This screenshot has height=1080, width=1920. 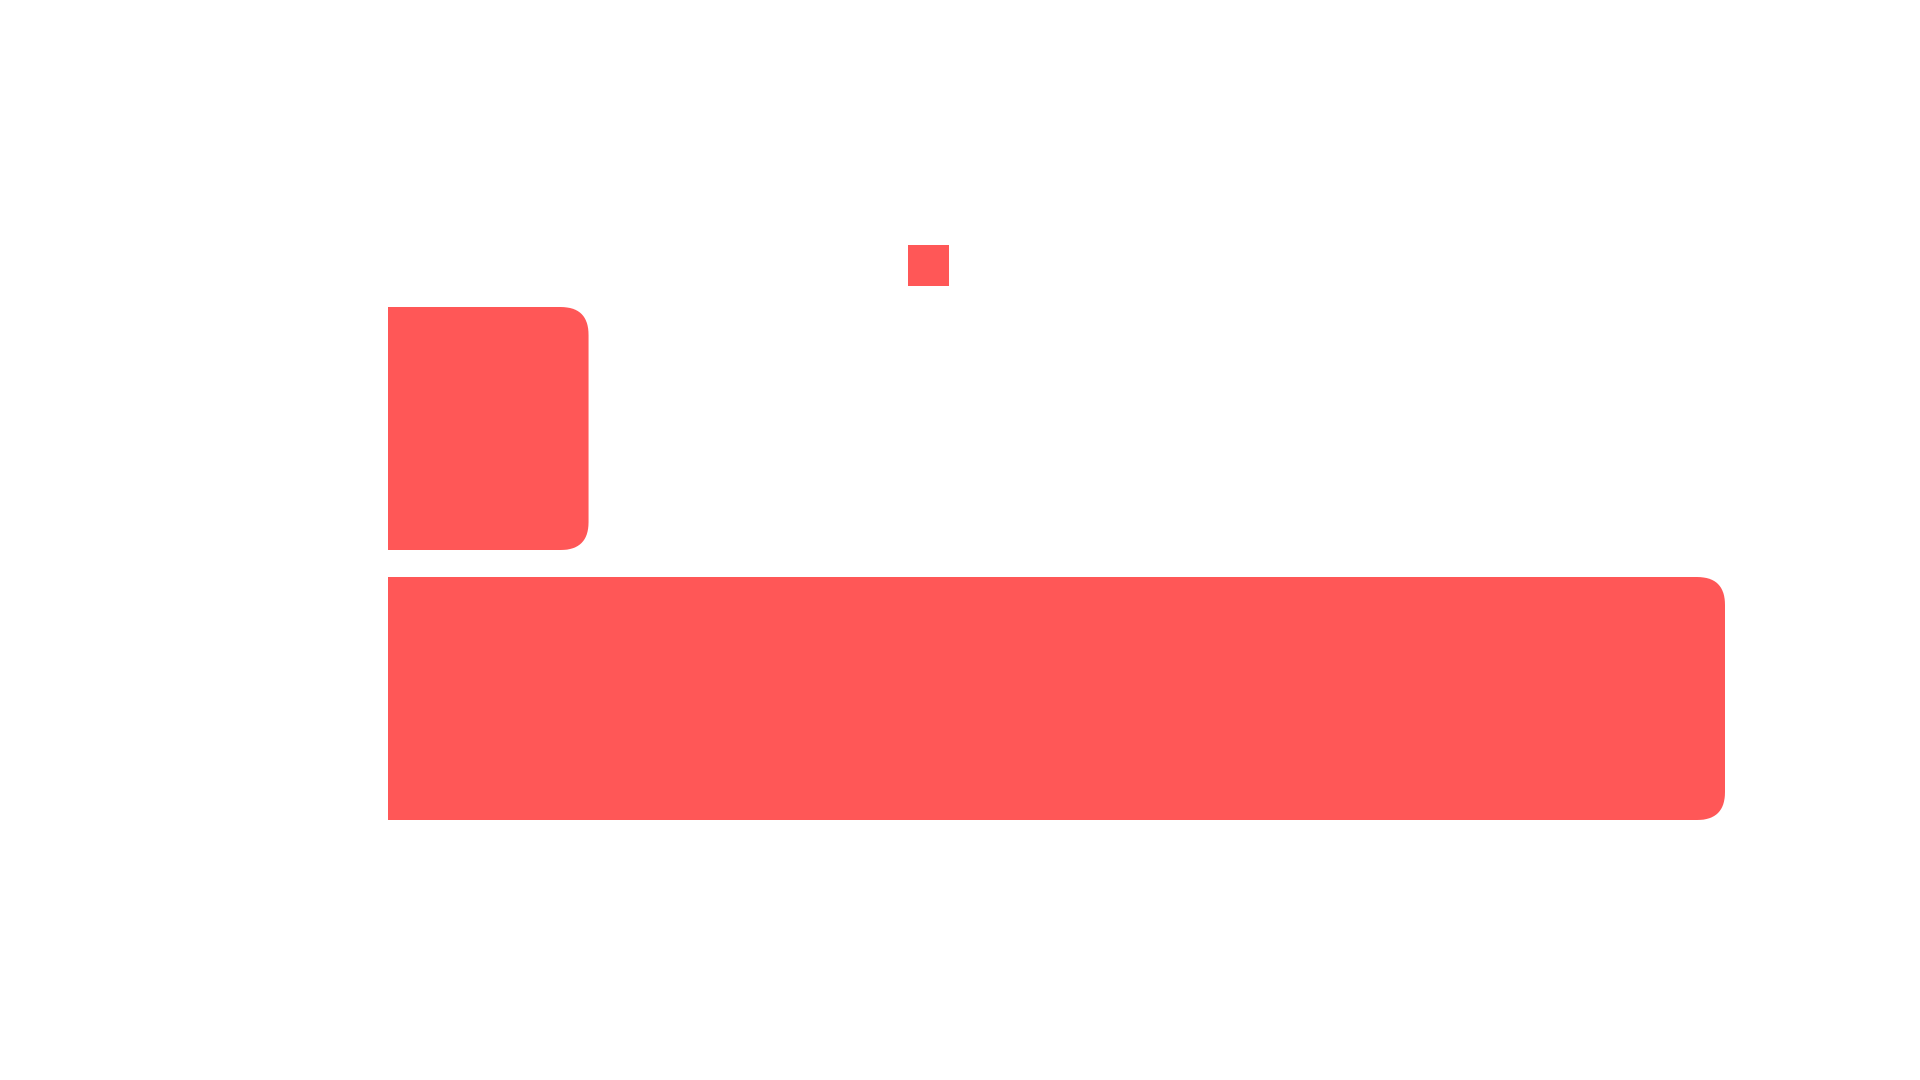 I want to click on legend-swatch, so click(x=928, y=265).